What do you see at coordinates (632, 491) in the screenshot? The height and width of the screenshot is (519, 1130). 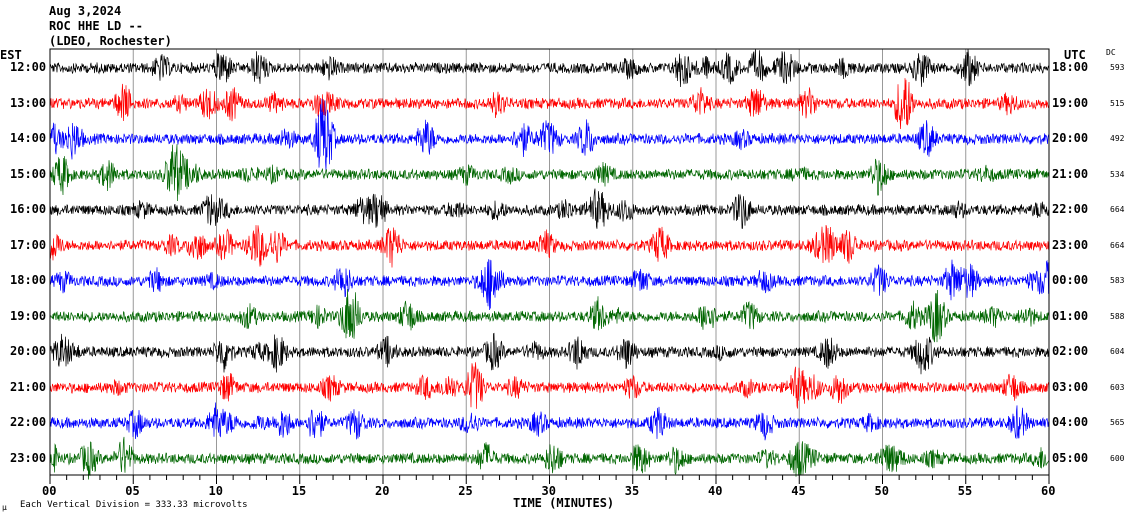 I see `x-tick-label: 35` at bounding box center [632, 491].